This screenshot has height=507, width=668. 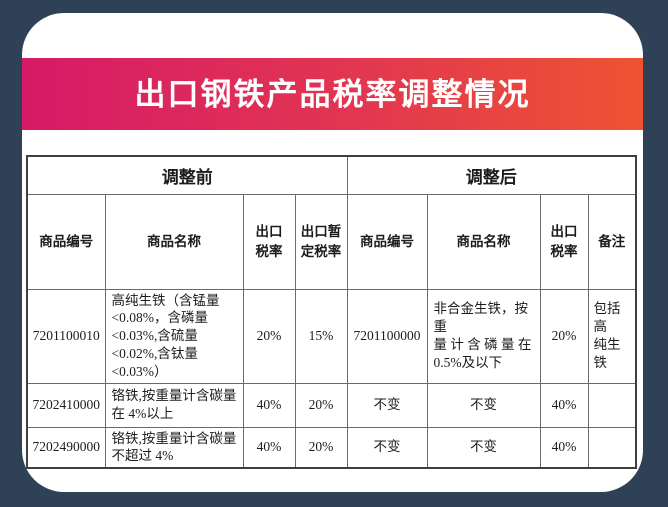 What do you see at coordinates (491, 175) in the screenshot?
I see `group-header-after: 调整后` at bounding box center [491, 175].